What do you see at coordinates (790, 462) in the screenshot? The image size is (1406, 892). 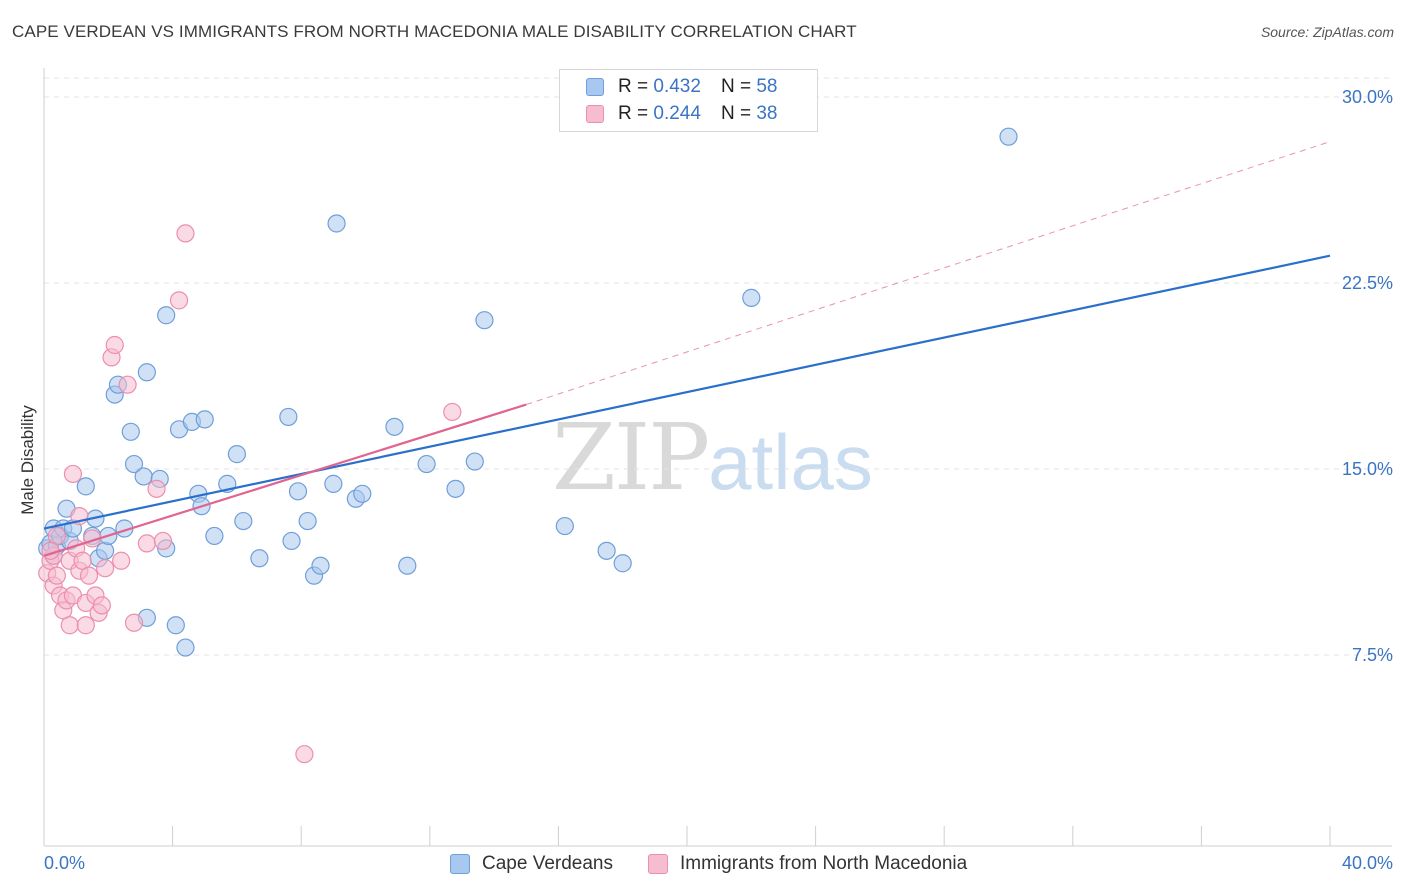 I see `watermark-atlas: atlas` at bounding box center [790, 462].